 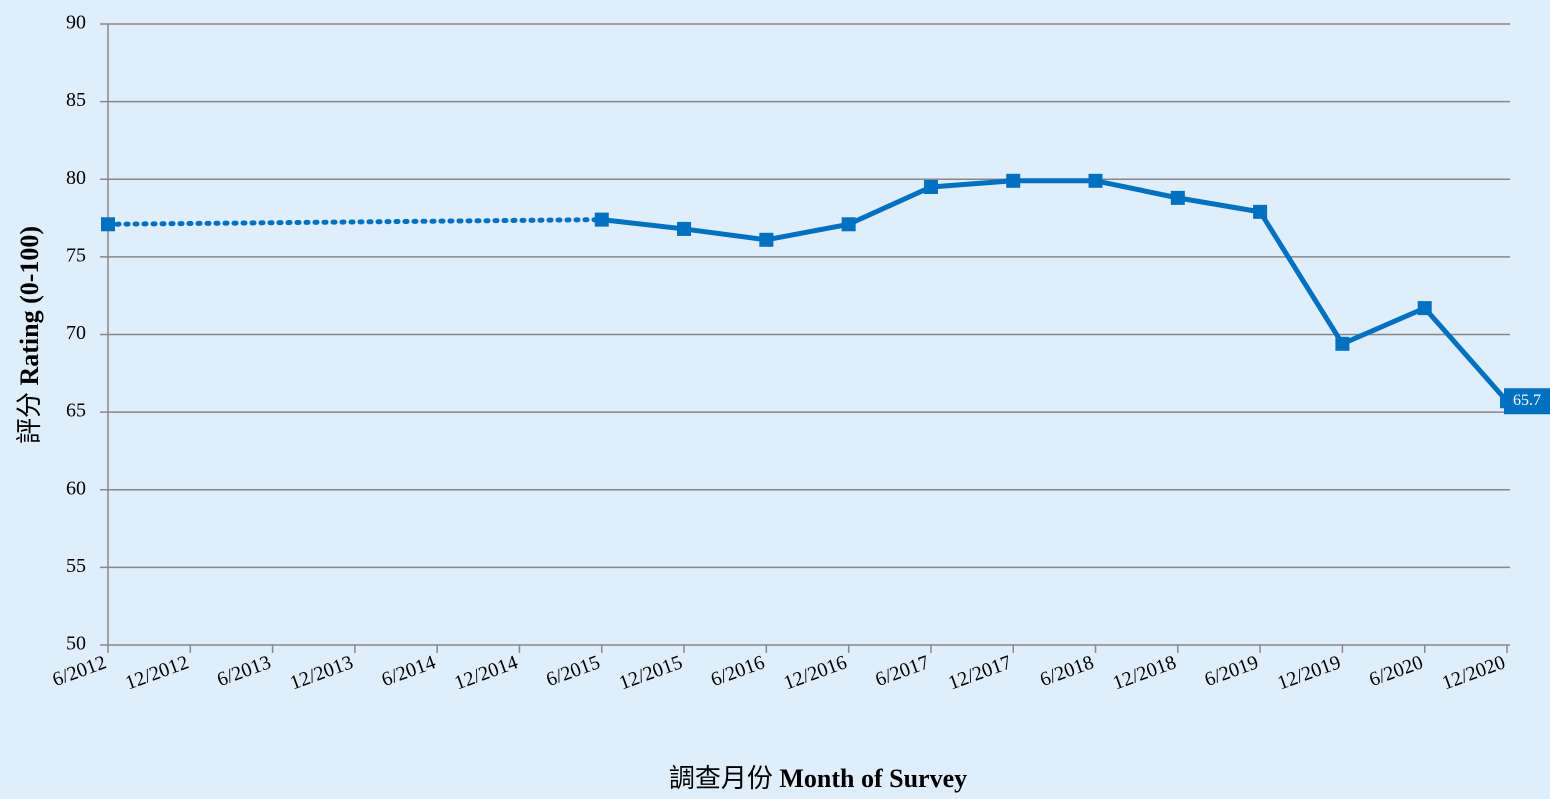 What do you see at coordinates (76, 255) in the screenshot?
I see `y-tick-label: 75` at bounding box center [76, 255].